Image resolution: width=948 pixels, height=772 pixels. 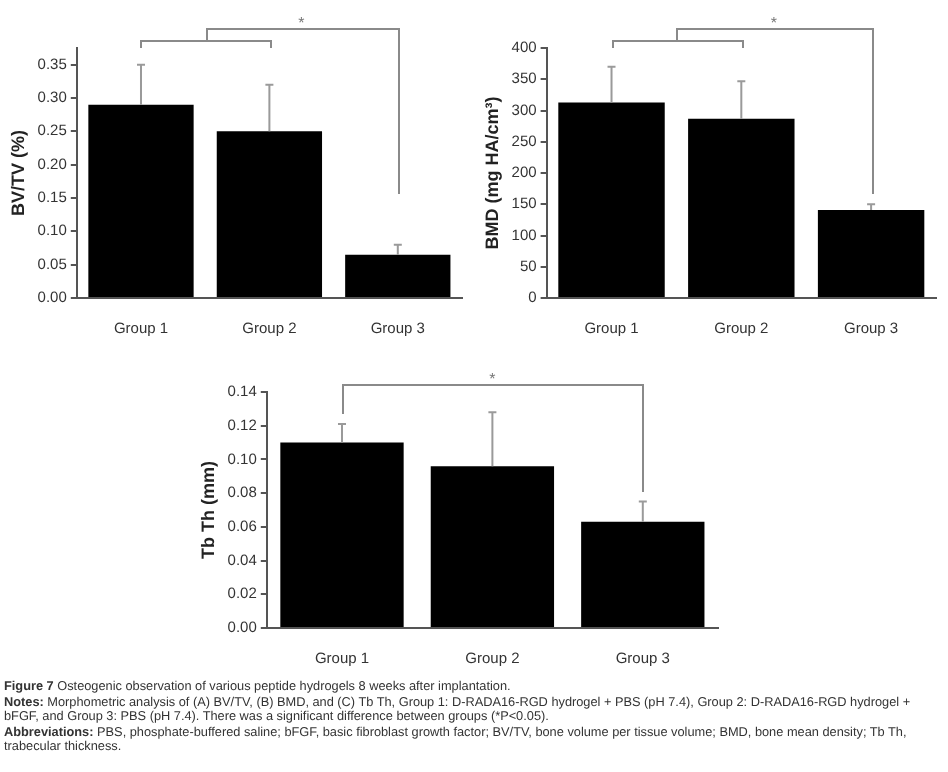 I want to click on y-axis-title: BMD (mg HA/cm³), so click(x=491, y=173).